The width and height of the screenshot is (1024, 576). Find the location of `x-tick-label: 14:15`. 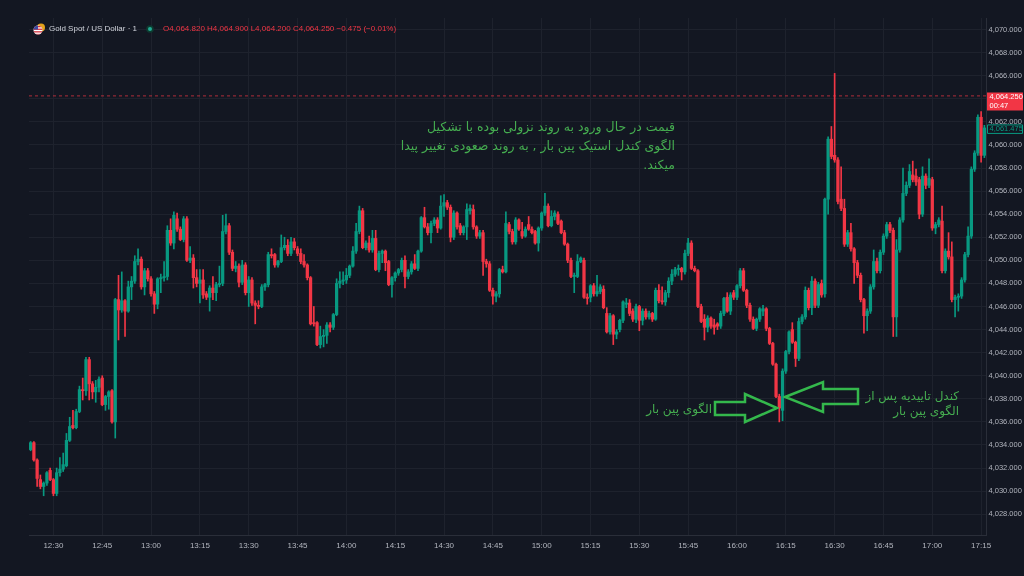

x-tick-label: 14:15 is located at coordinates (395, 545).